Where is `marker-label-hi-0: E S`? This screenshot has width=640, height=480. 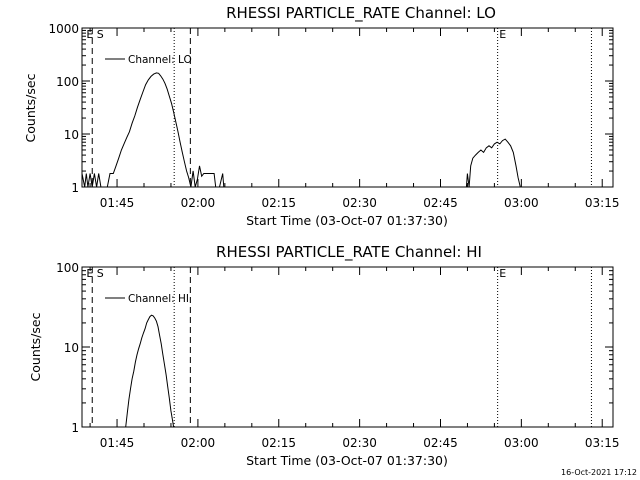 marker-label-hi-0: E S is located at coordinates (94, 273).